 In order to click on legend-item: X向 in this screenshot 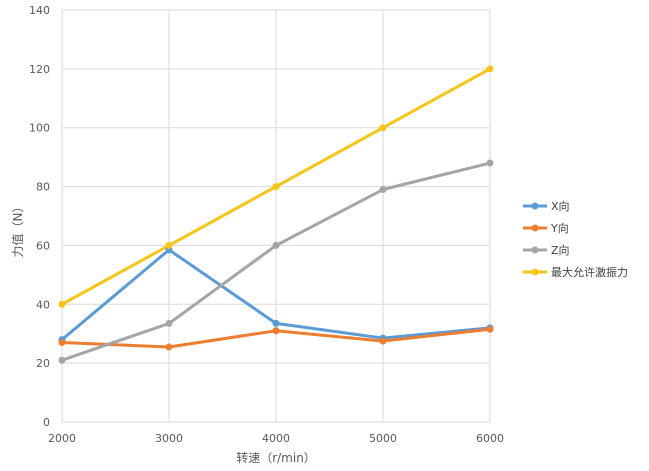, I will do `click(546, 206)`.